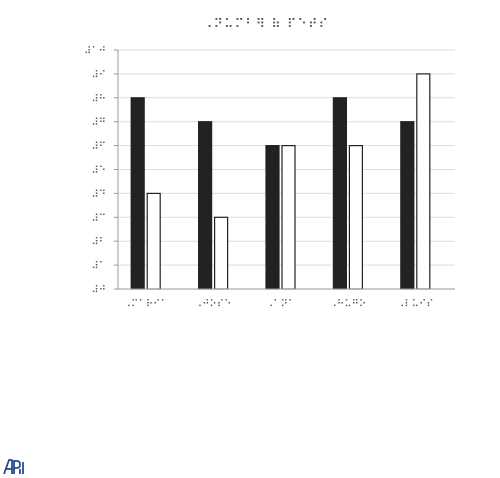 Image resolution: width=500 pixels, height=478 pixels. What do you see at coordinates (98, 123) in the screenshot?
I see `y-tick-label: ⠼⠛` at bounding box center [98, 123].